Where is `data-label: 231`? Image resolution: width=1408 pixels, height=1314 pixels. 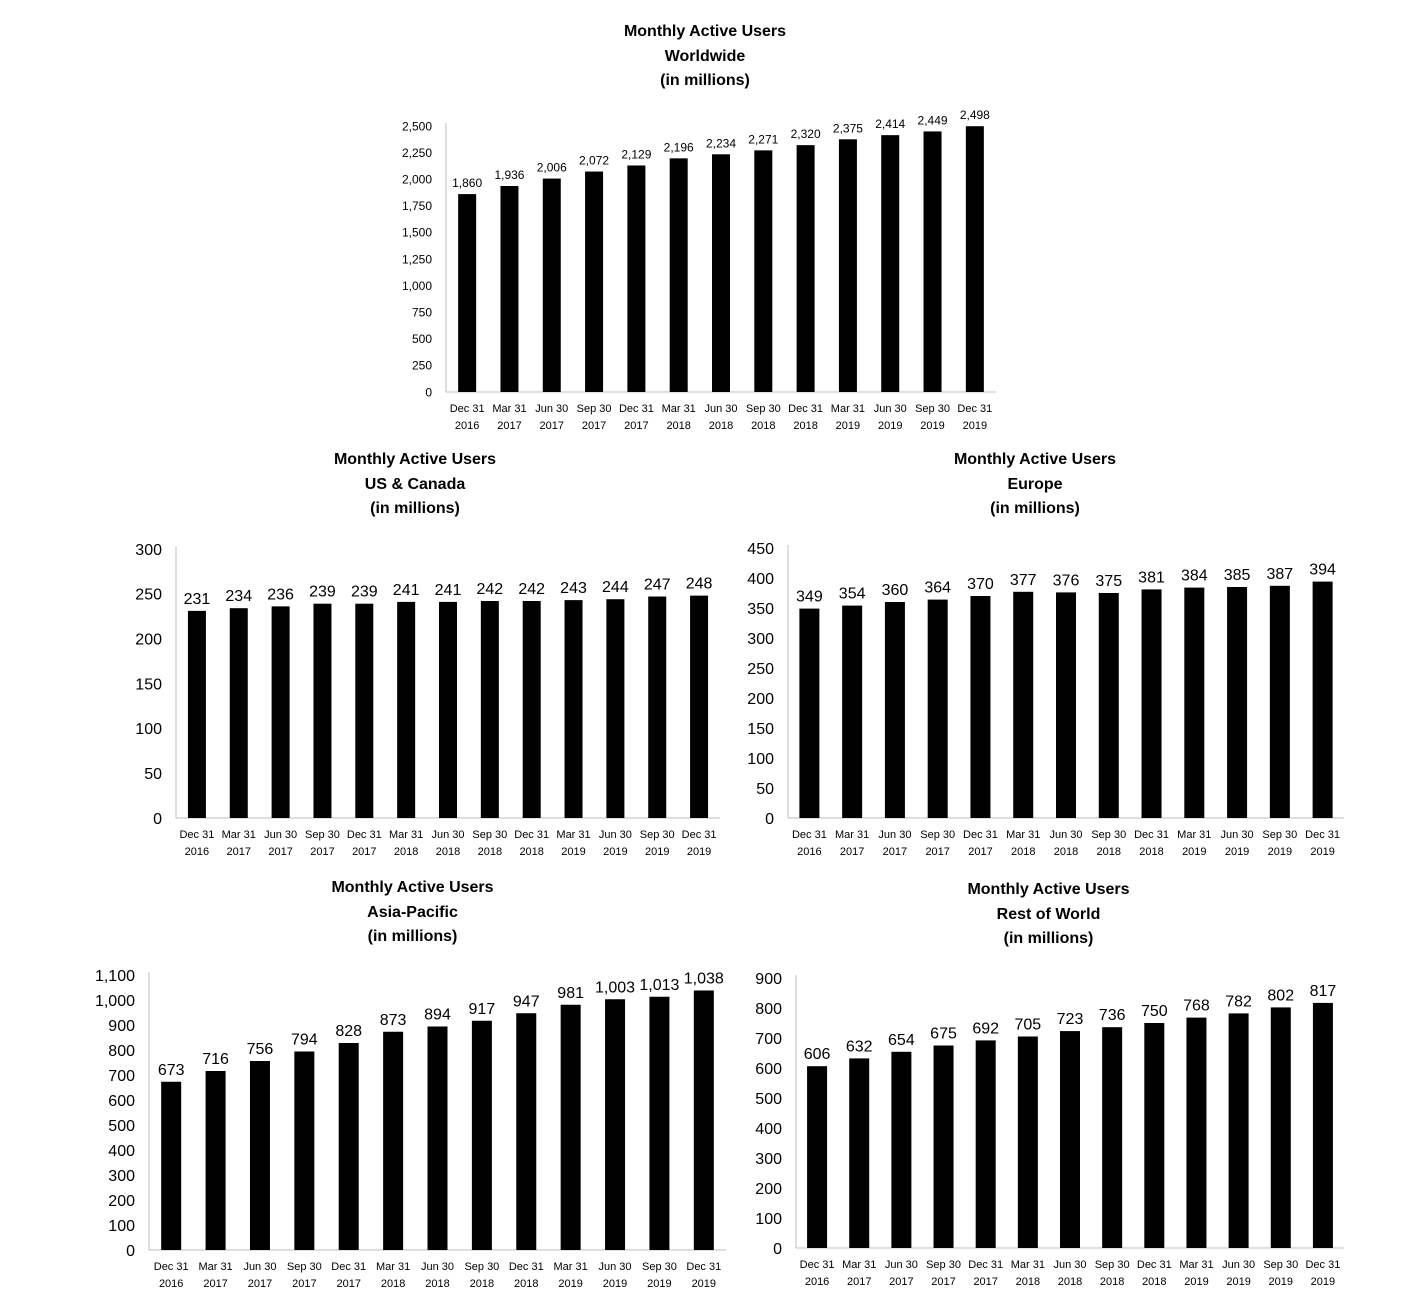
data-label: 231 is located at coordinates (197, 599).